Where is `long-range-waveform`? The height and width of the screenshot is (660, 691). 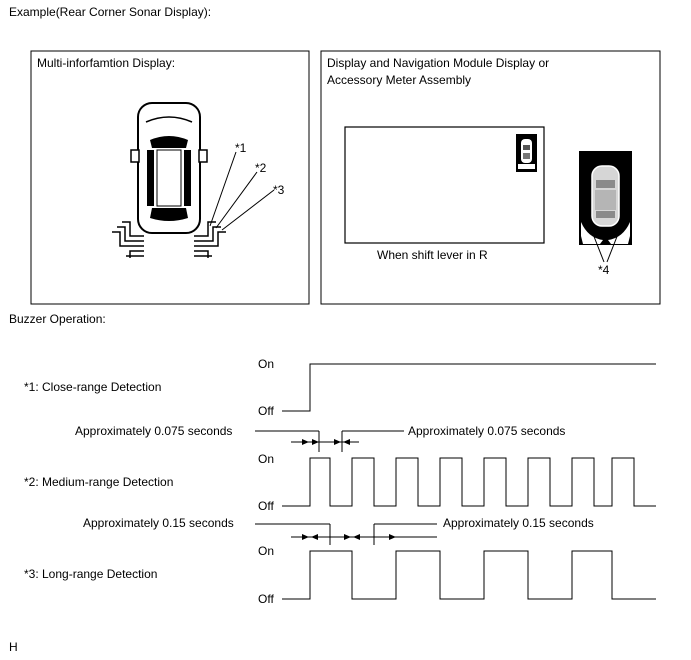
long-range-waveform is located at coordinates (469, 575).